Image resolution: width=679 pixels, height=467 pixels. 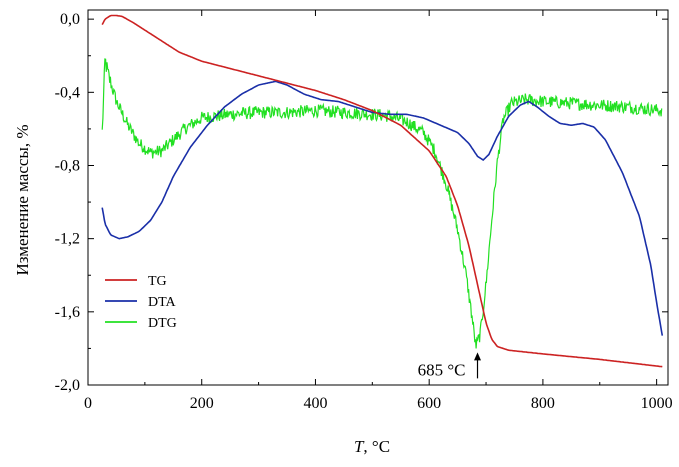 I want to click on peak-annotation: 685 °C, so click(x=450, y=365).